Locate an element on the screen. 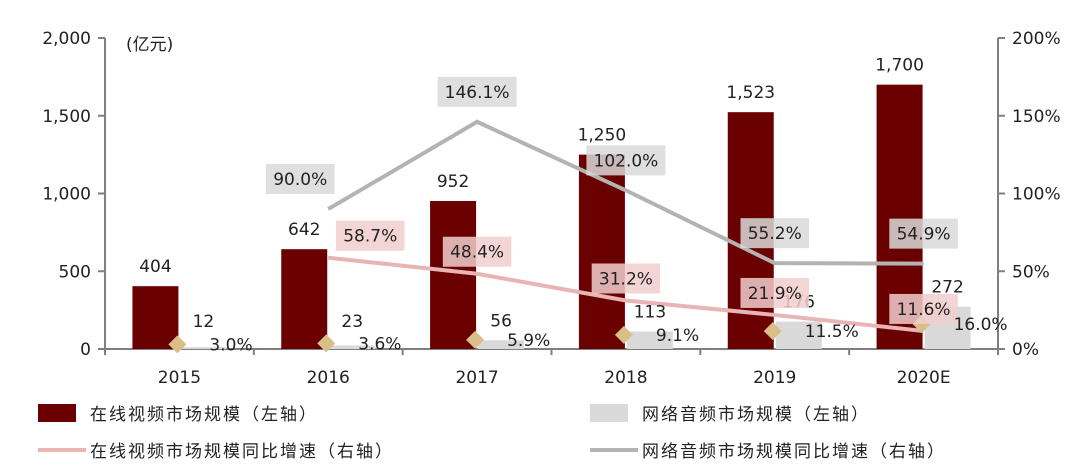 This screenshot has height=470, width=1080. marker-label: 11.5% is located at coordinates (832, 332).